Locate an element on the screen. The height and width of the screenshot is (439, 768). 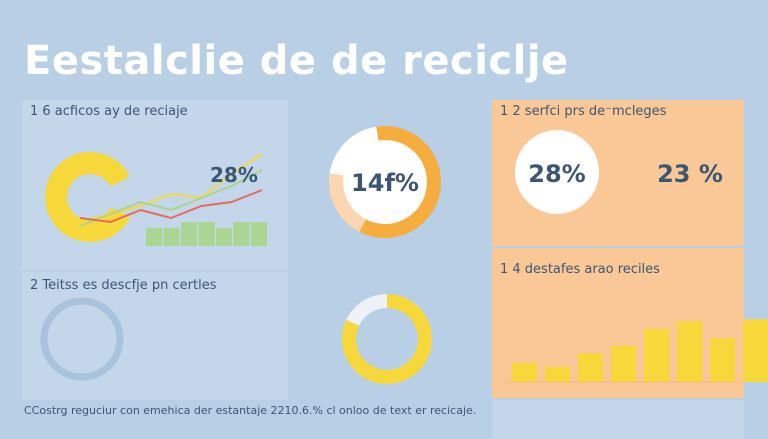
panel-label: 1 6 acficos ay de reciaje is located at coordinates (109, 111).